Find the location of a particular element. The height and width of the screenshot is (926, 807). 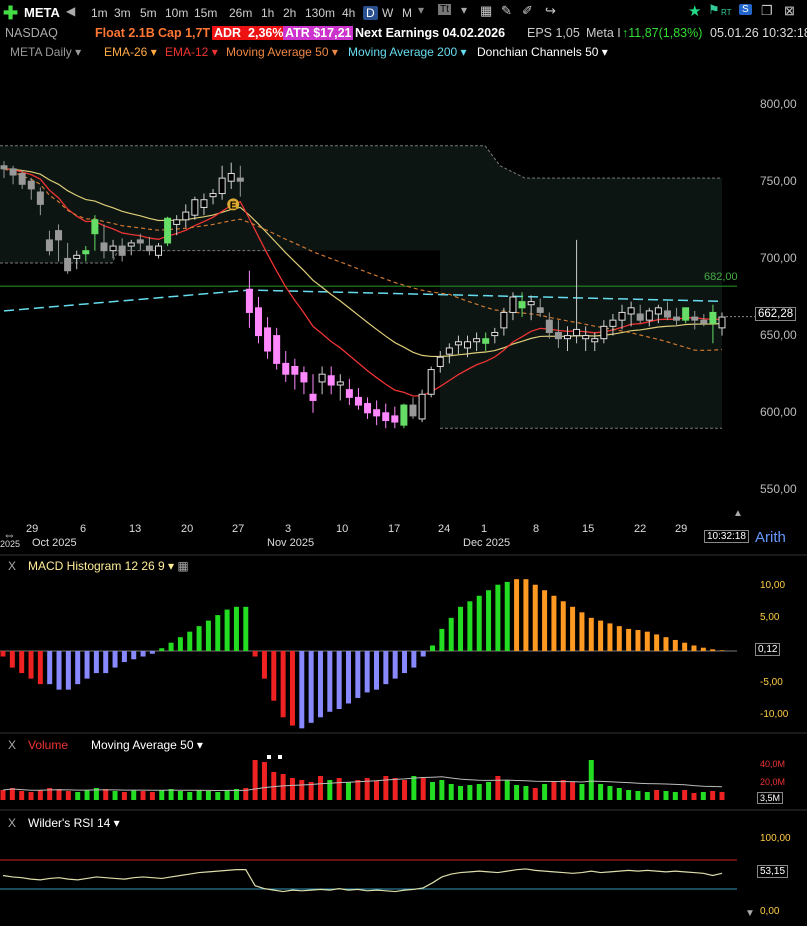

x-tick: 24 is located at coordinates (444, 529).